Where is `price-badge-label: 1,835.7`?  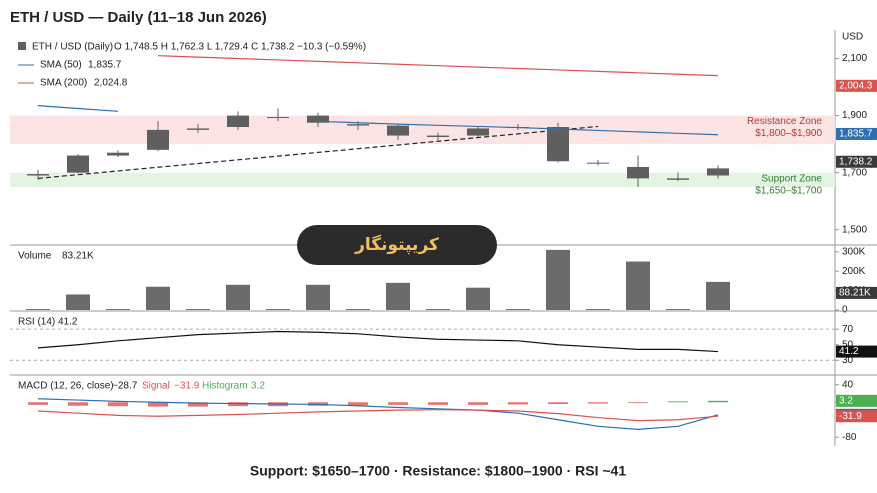 price-badge-label: 1,835.7 is located at coordinates (856, 134).